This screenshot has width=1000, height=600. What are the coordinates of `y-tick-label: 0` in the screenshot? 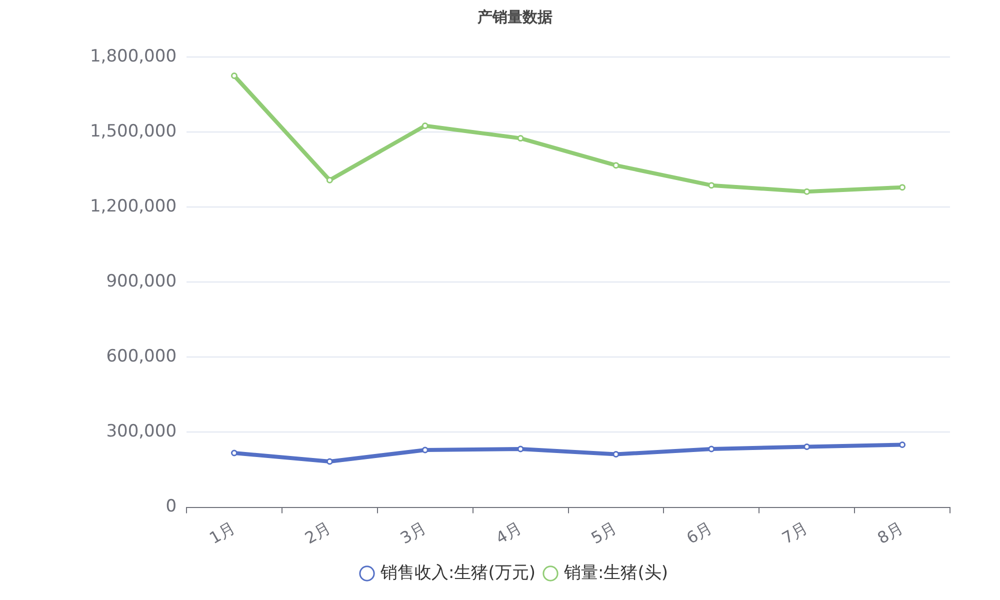 It's located at (171, 506).